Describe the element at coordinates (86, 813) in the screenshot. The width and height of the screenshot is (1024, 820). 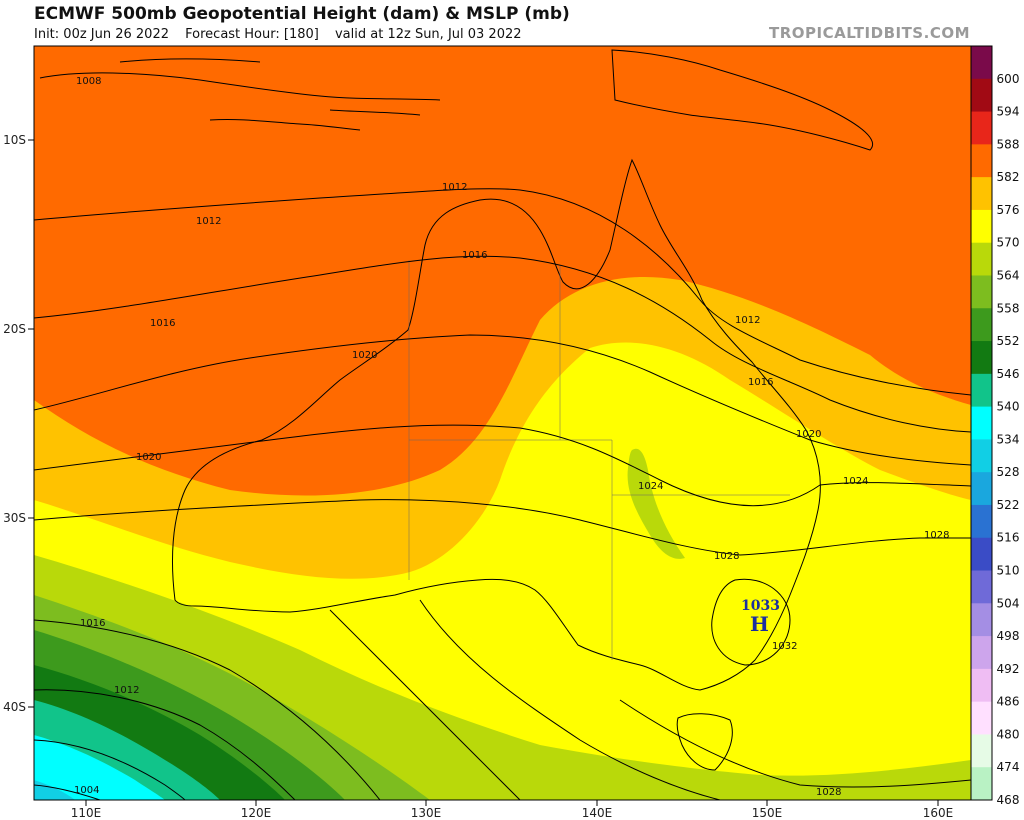
I see `lon-label: 110E` at that location.